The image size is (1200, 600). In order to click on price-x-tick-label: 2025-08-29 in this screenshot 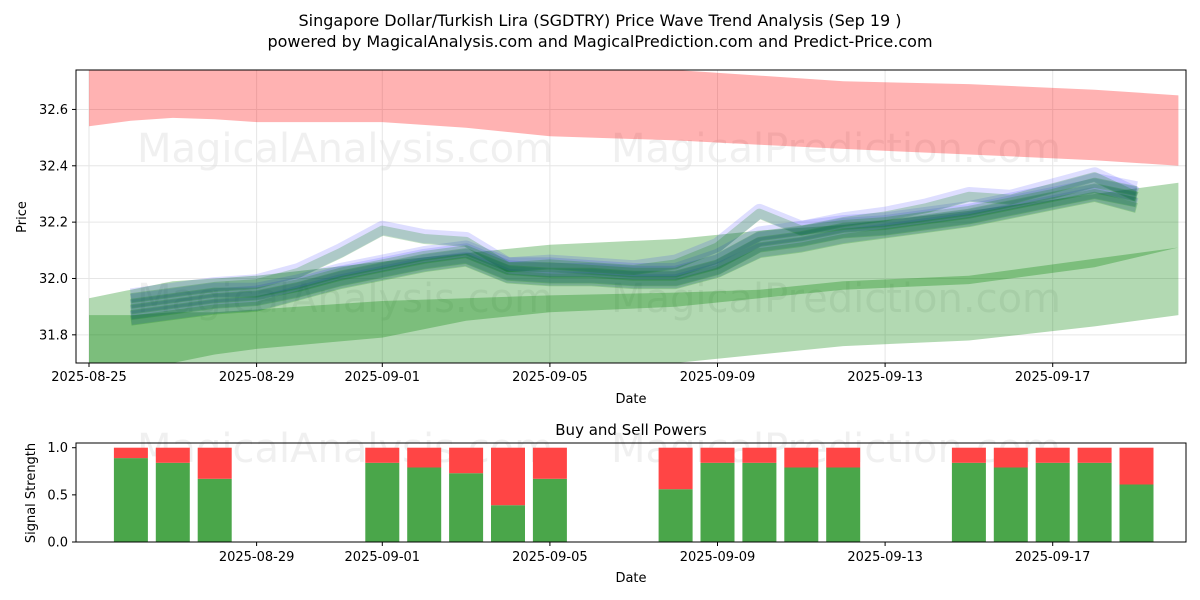, I will do `click(257, 377)`.